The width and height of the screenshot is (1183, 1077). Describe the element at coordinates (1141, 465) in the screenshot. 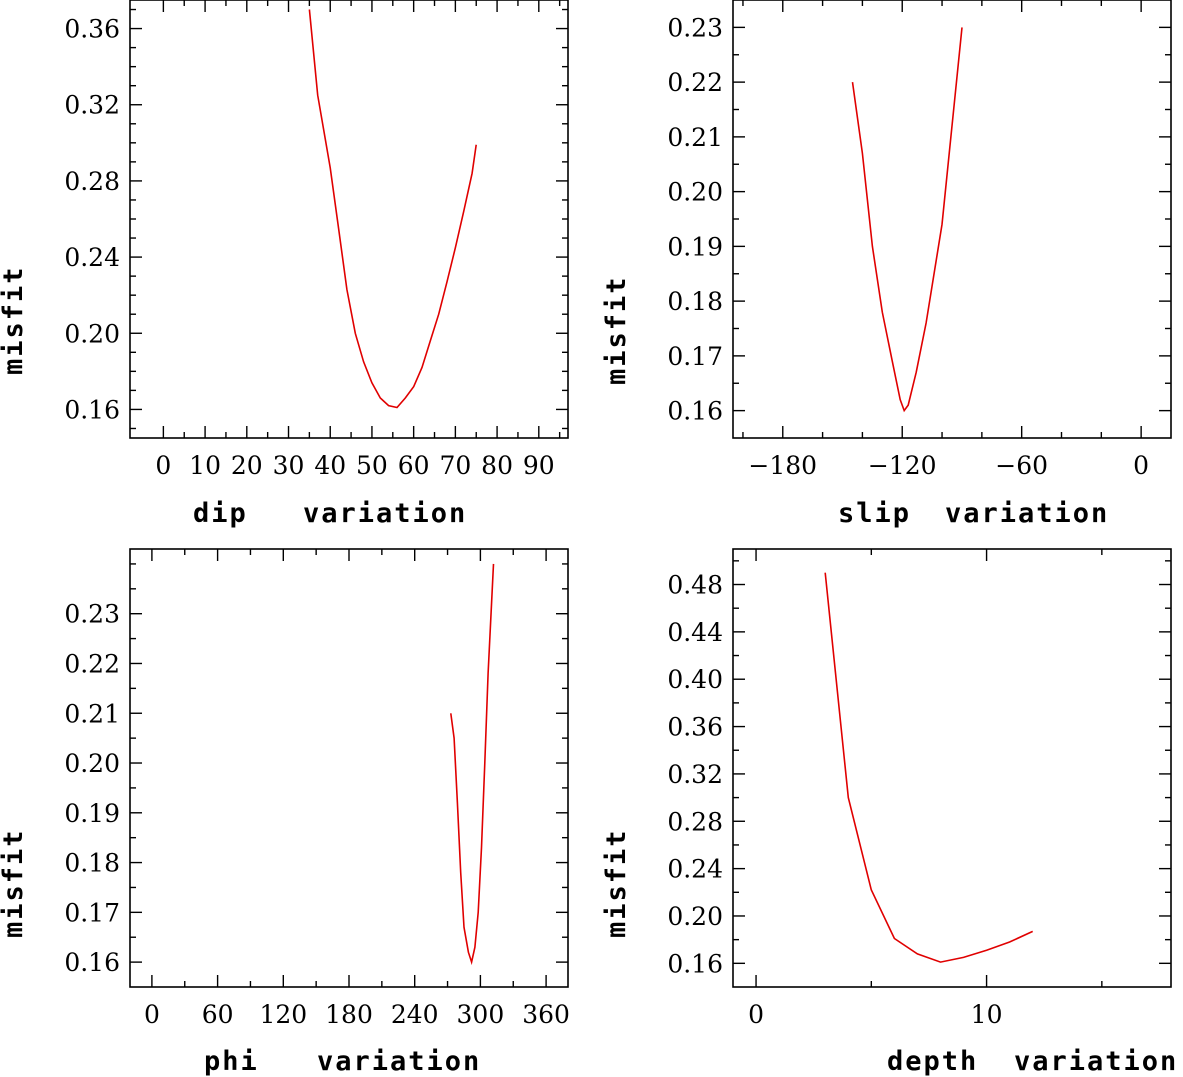

I see `slip-x-tick-label: 0` at that location.